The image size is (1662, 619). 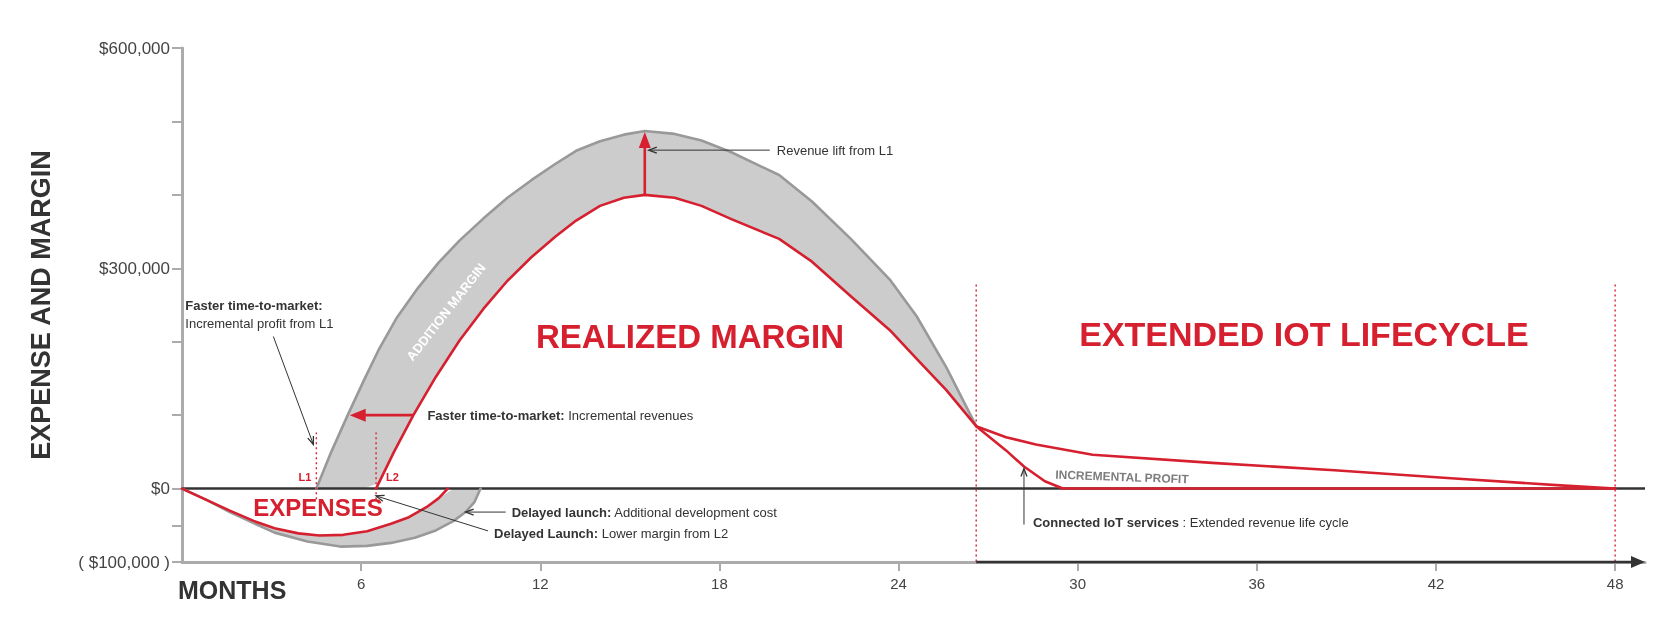 I want to click on x-axis-title: MONTHS, so click(x=232, y=590).